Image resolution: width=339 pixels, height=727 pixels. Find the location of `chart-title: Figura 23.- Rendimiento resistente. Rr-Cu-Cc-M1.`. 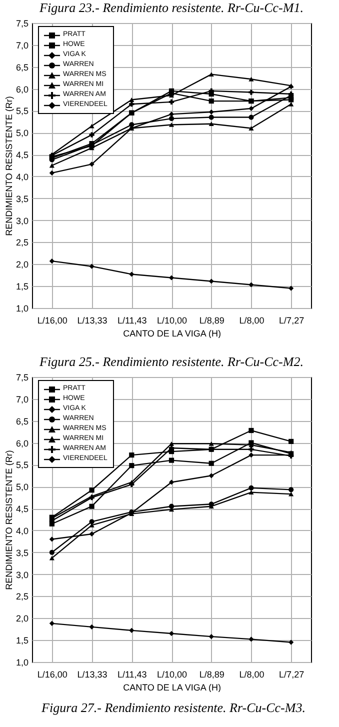

chart-title: Figura 23.- Rendimiento resistente. Rr-Cu-Cc-M1. is located at coordinates (171, 7).